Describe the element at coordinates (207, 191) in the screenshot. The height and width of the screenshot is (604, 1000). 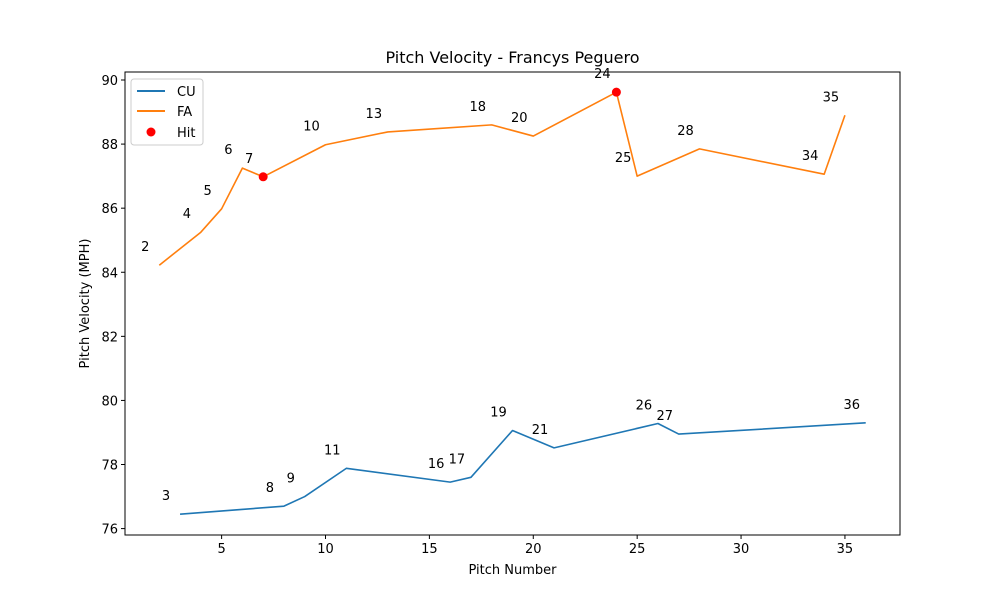
I see `point-label-fa: 5` at that location.